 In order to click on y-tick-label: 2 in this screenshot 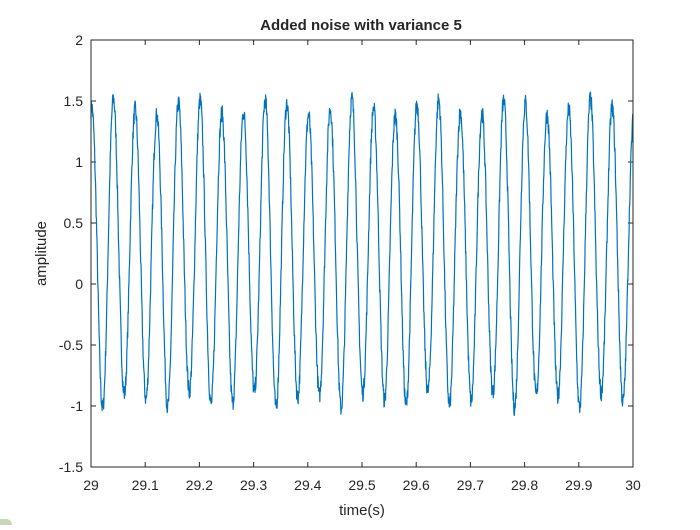, I will do `click(79, 40)`.